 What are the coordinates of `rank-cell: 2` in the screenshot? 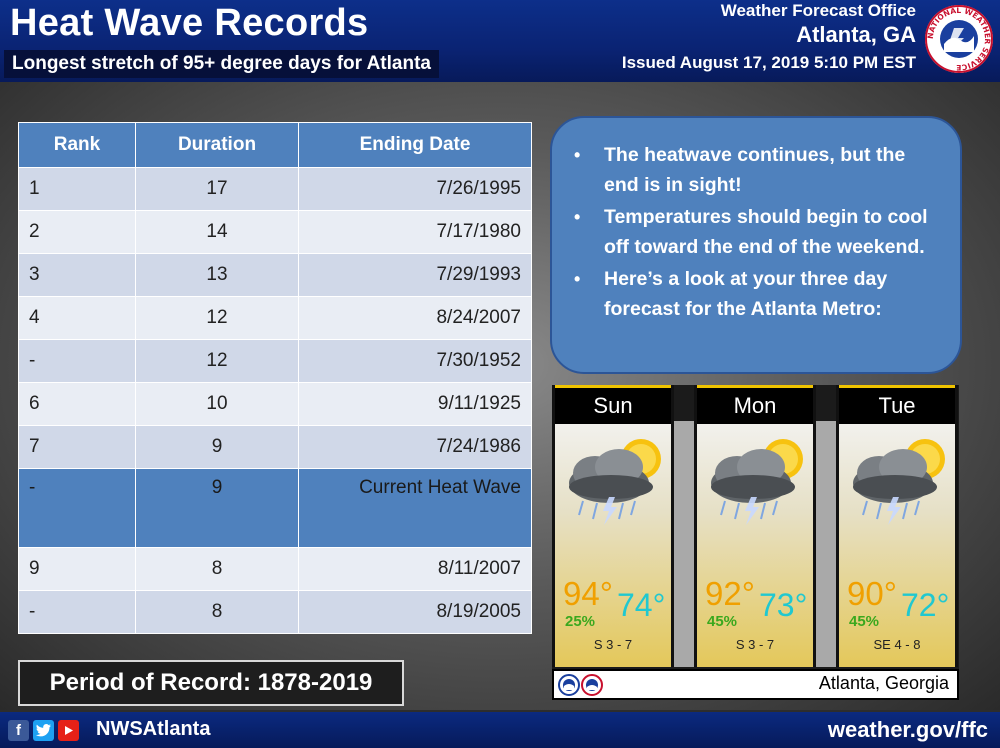 It's located at (77, 232).